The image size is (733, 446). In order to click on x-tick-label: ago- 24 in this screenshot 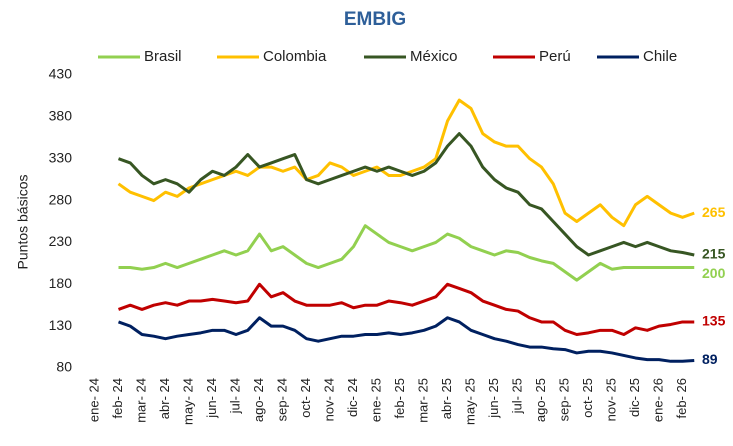, I will do `click(258, 400)`.